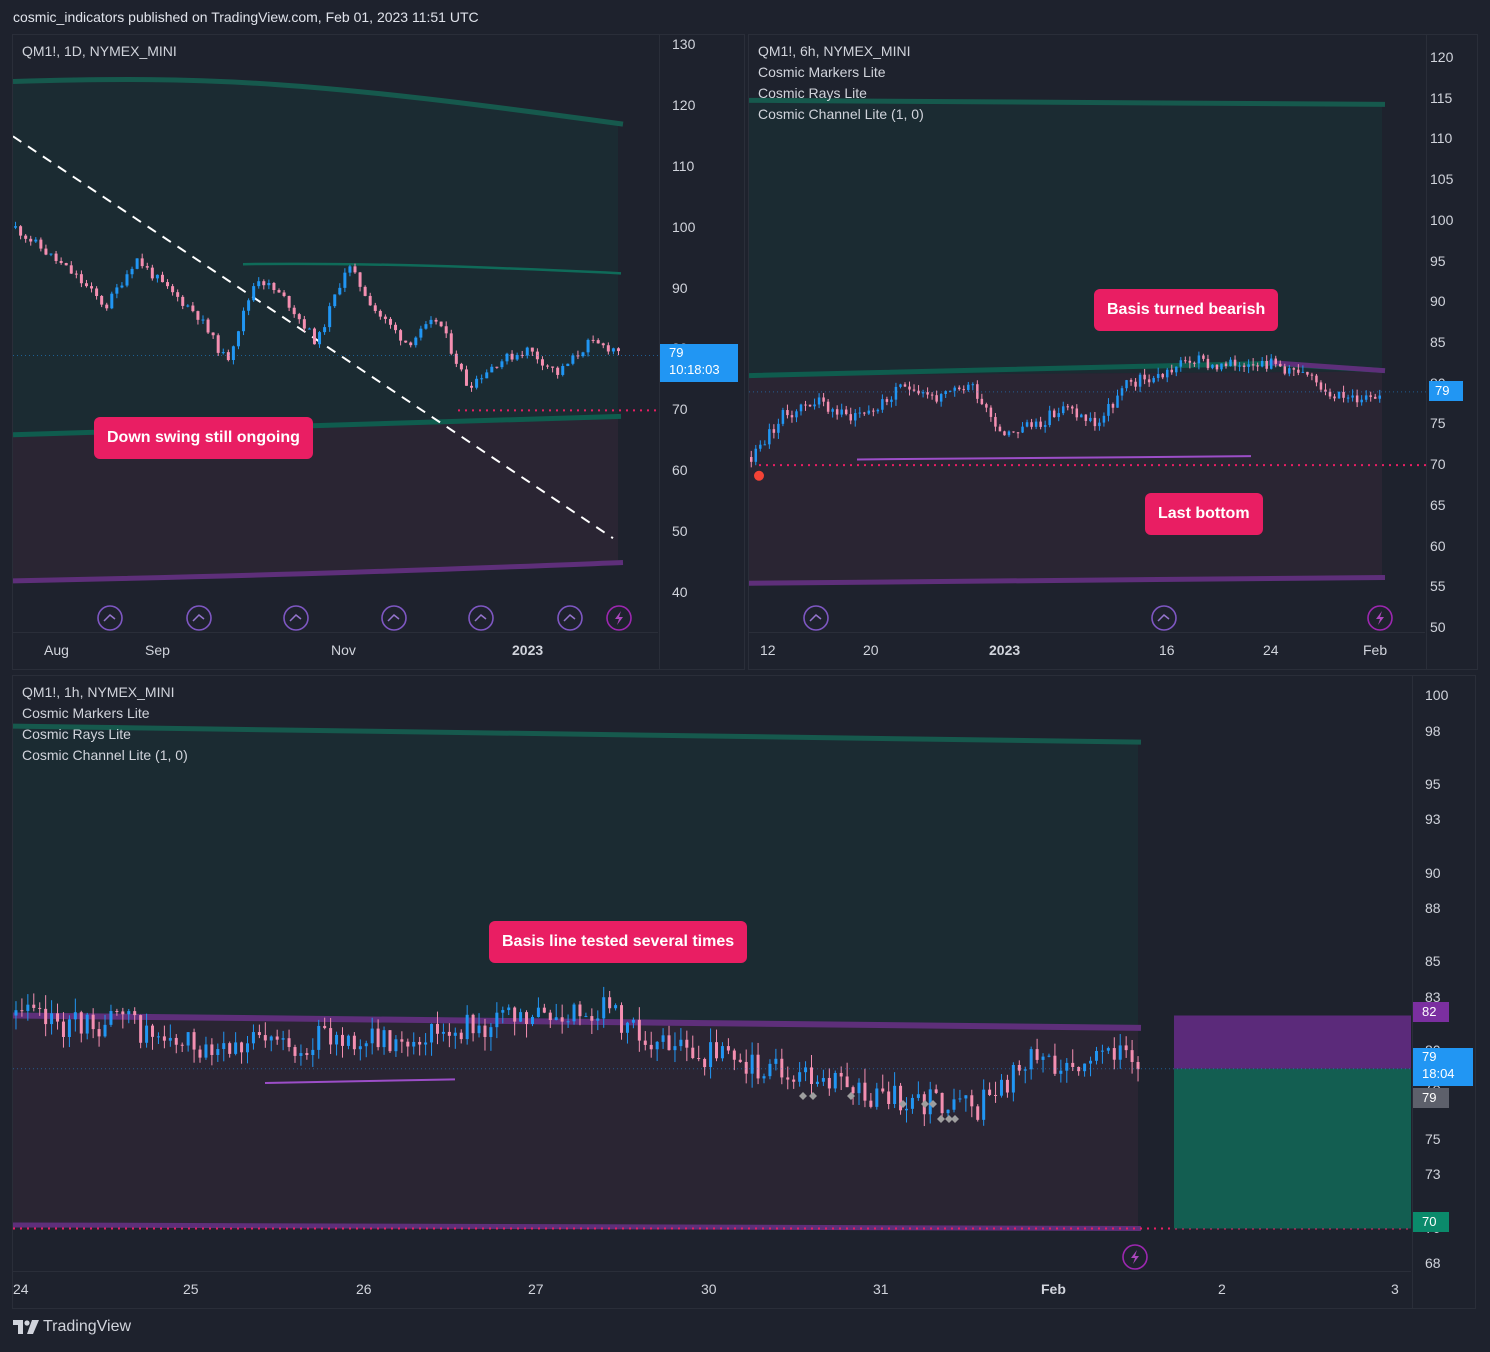 The image size is (1490, 1352). I want to click on six-hour-time-axis: 12 20 2023 16 24 Feb, so click(1087, 650).